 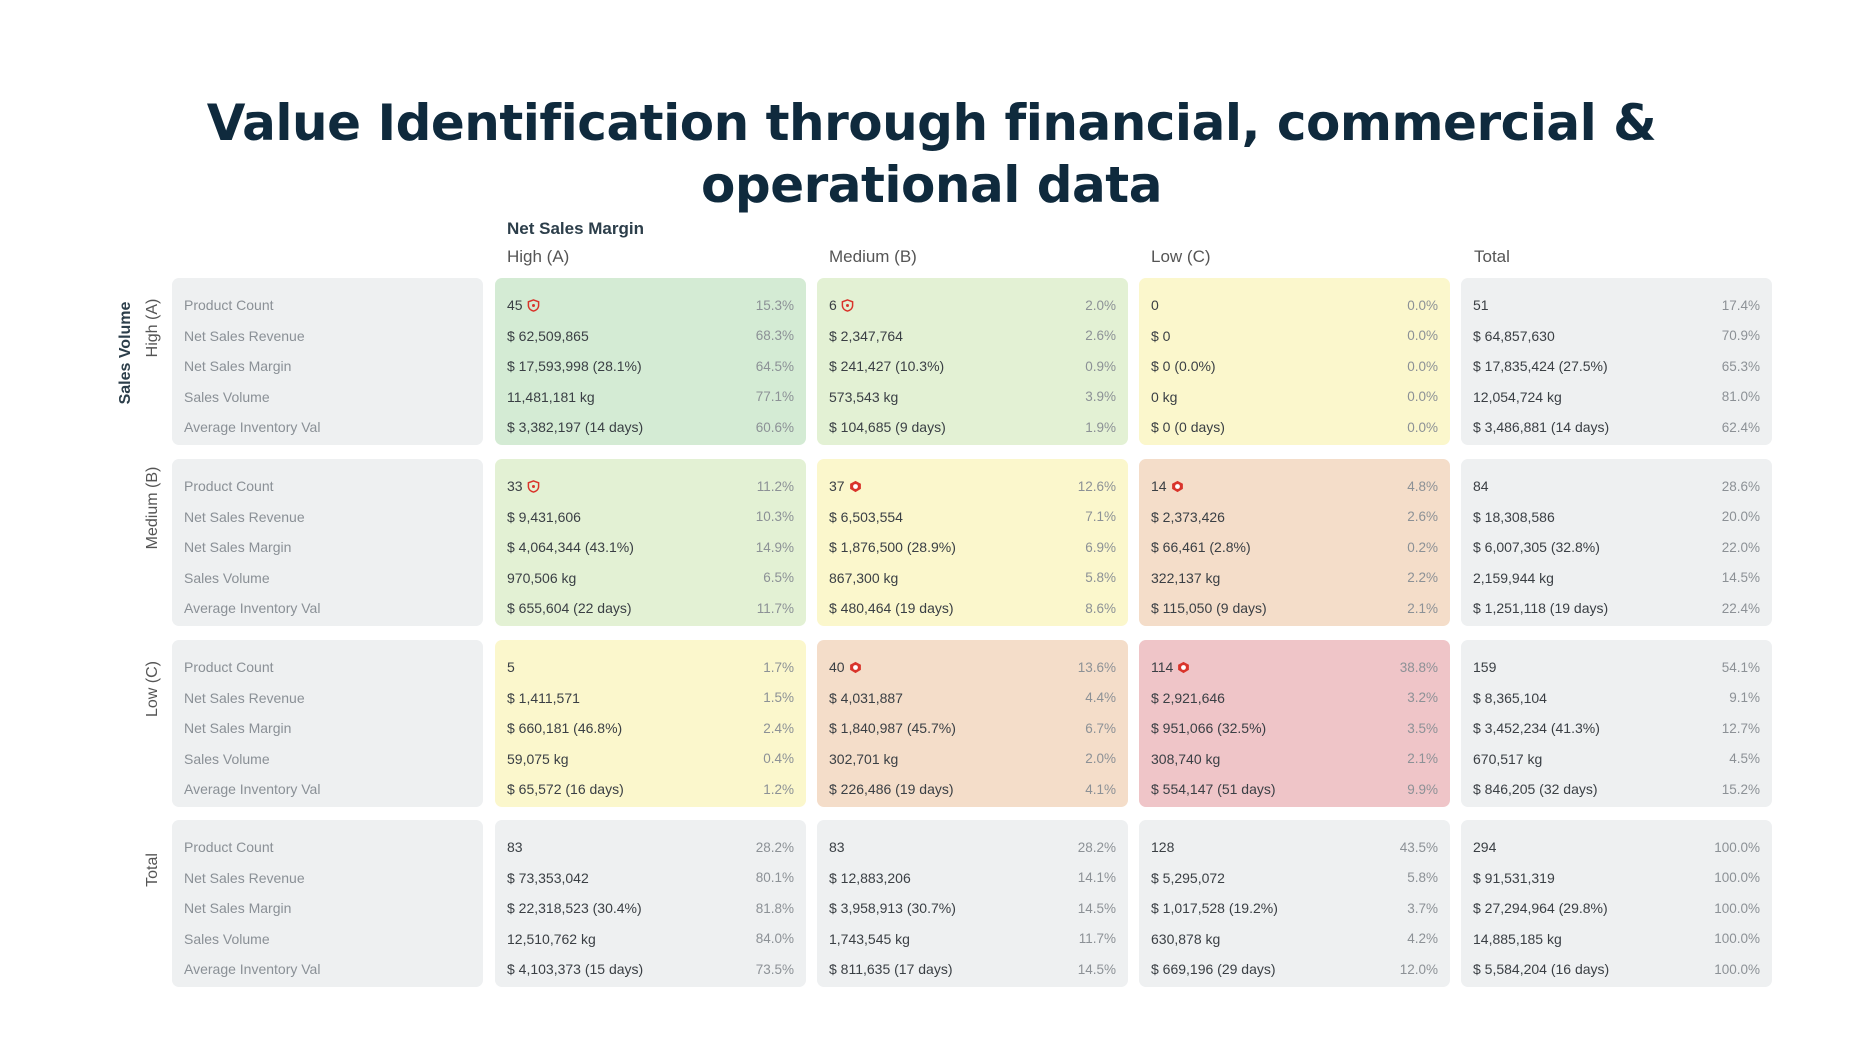 I want to click on metric-percent: 6.9%, so click(x=1100, y=547).